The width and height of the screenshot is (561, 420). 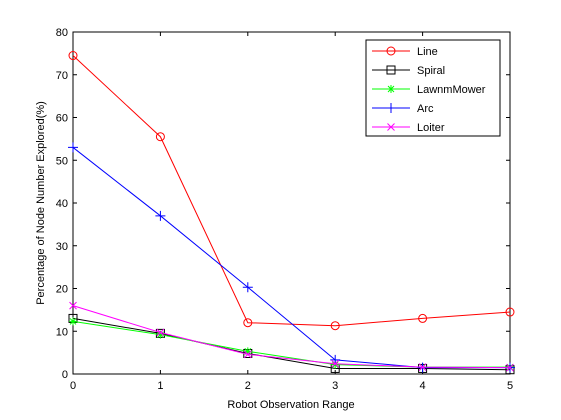 I want to click on x-tick-label: 0, so click(x=73, y=386).